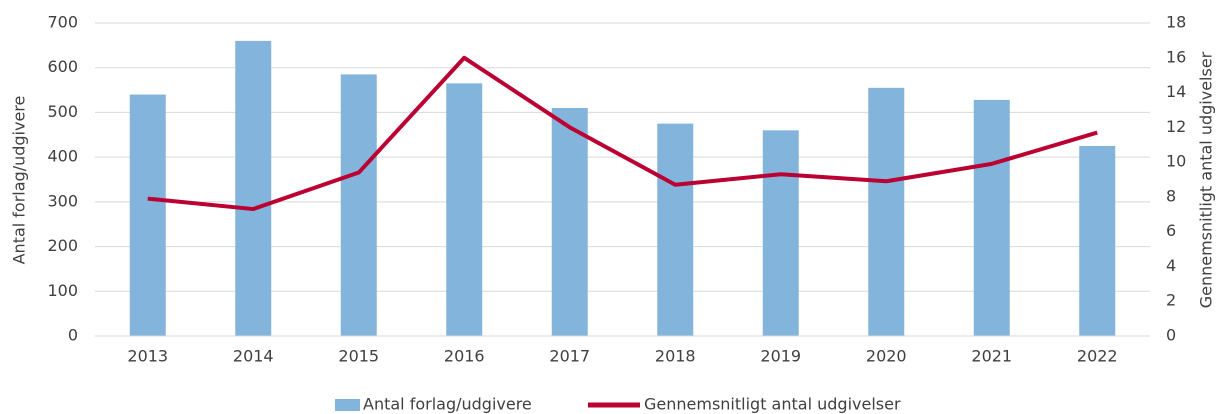 The image size is (1221, 414). Describe the element at coordinates (675, 356) in the screenshot. I see `x-tick-label: 2018` at that location.